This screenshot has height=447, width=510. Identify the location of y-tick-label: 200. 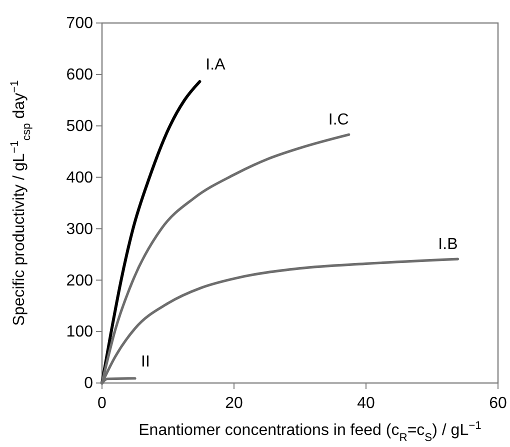
(80, 281).